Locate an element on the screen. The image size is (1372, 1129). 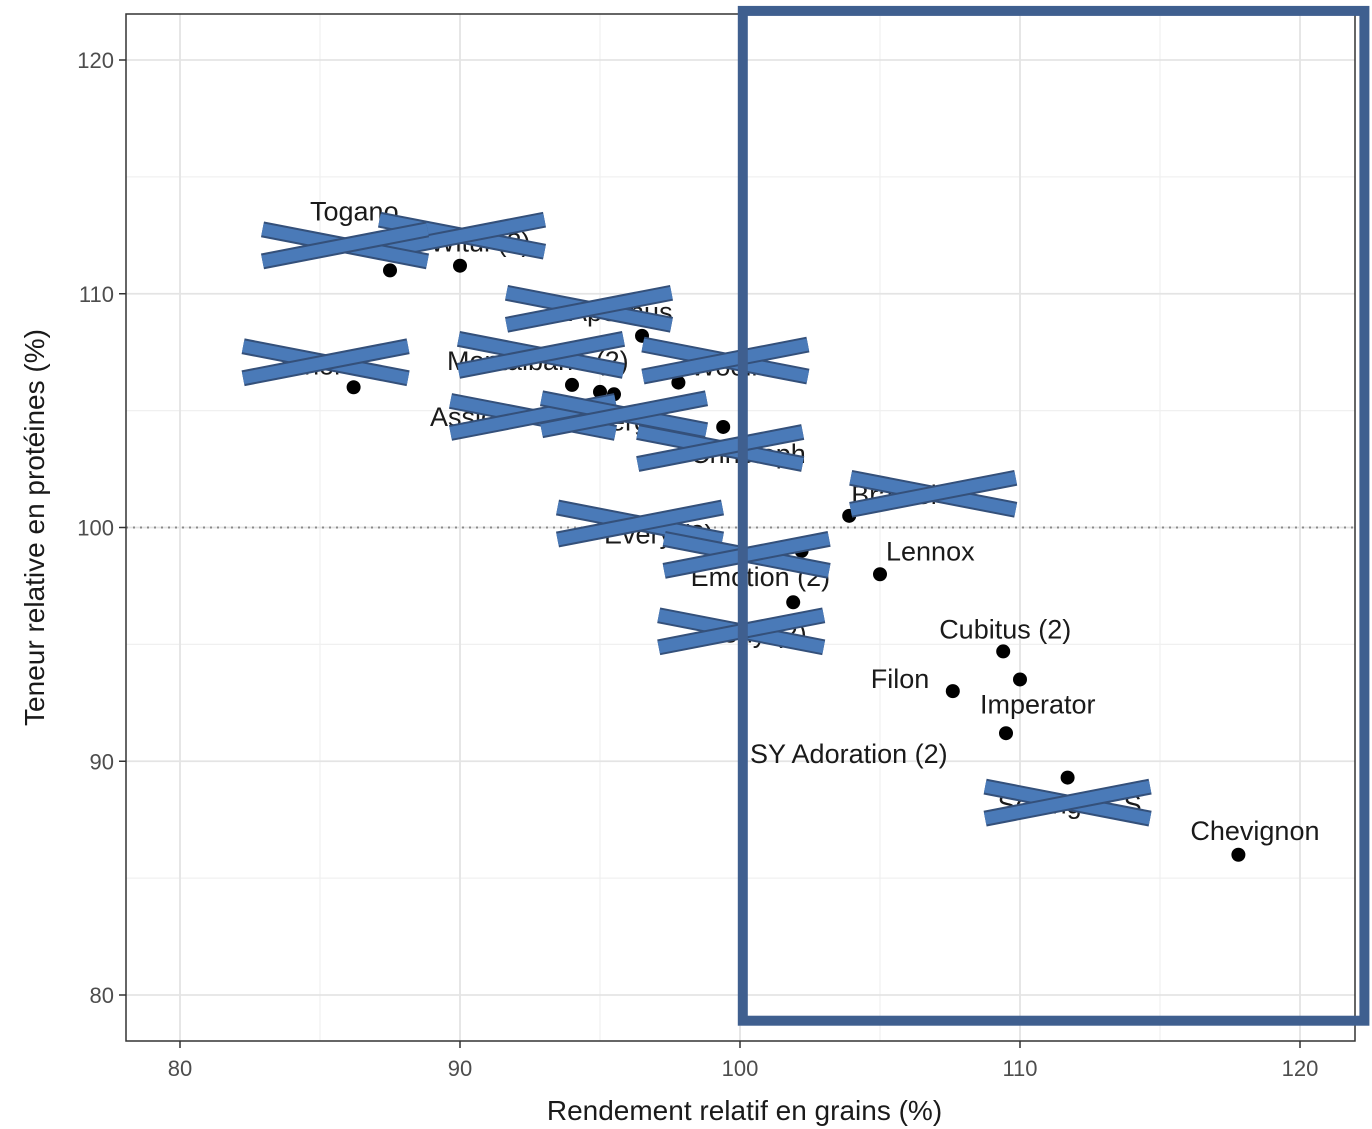
point-label: Filon is located at coordinates (900, 679).